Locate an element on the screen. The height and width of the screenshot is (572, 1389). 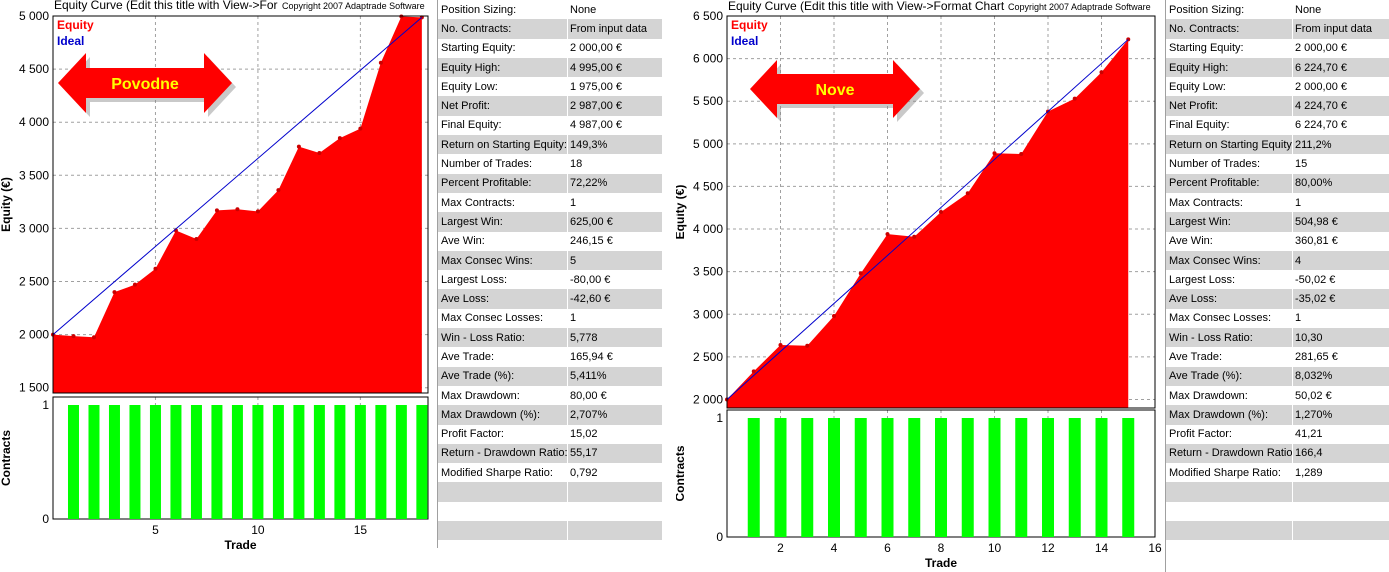
y-tick-label: 5 000 is located at coordinates (34, 16).